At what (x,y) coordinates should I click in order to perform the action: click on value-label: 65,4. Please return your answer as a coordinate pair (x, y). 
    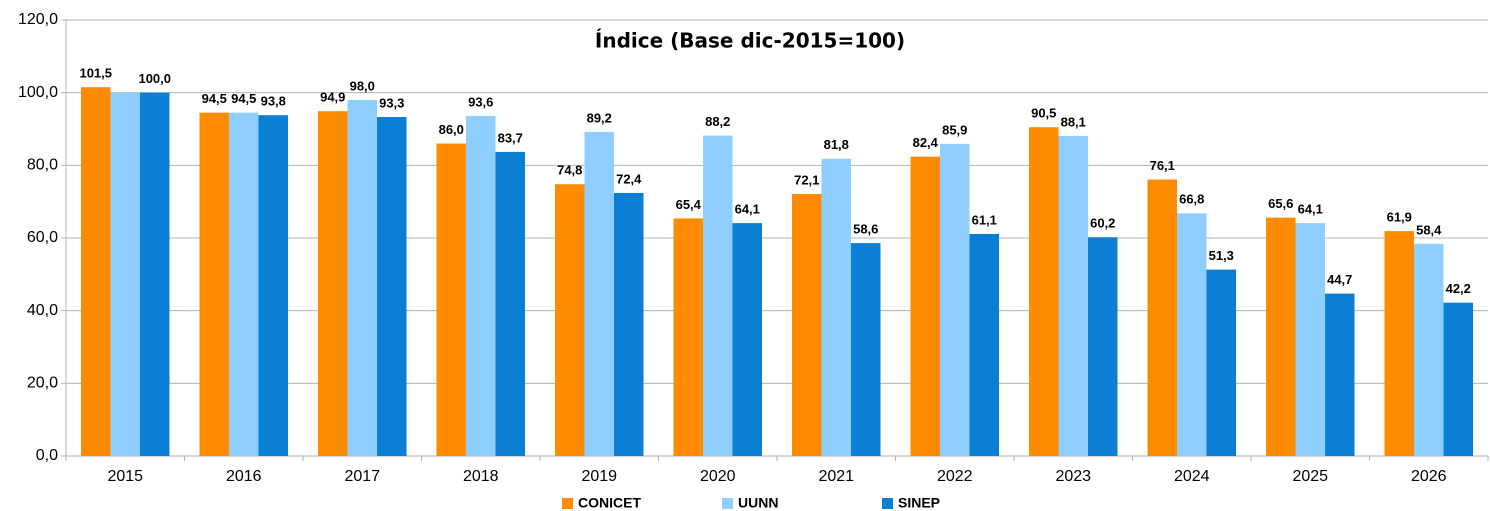
    Looking at the image, I should click on (689, 204).